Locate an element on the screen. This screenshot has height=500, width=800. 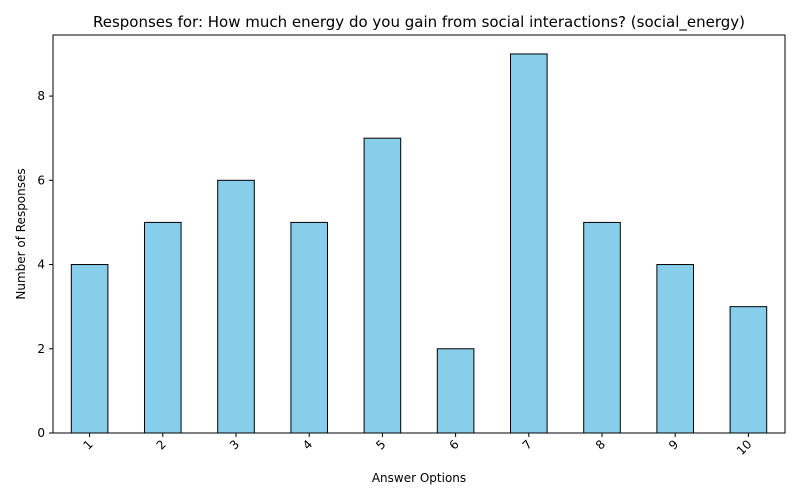
x-tick-label: 8 is located at coordinates (600, 444).